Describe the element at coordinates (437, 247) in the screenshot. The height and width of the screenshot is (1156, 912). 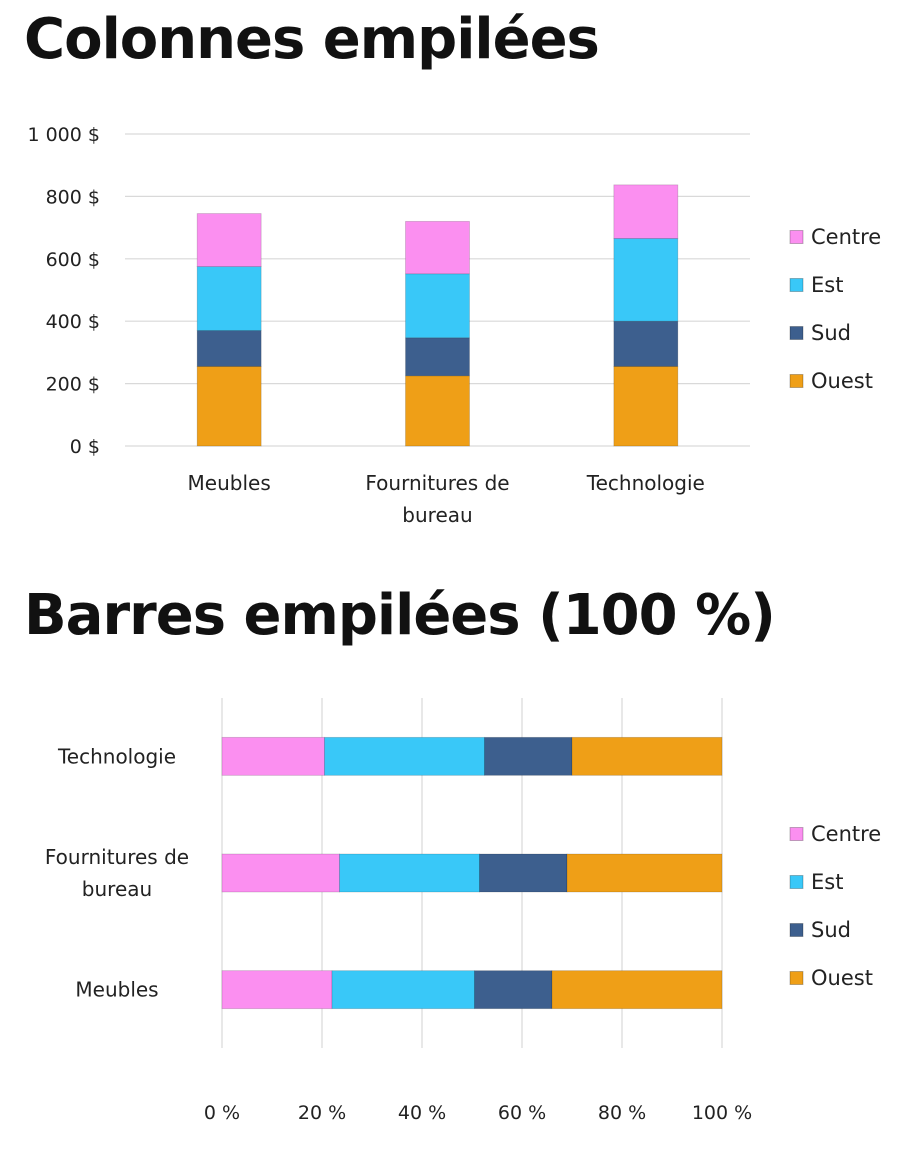
I see `chart1-bar-fournitures-de-bureau-centre` at that location.